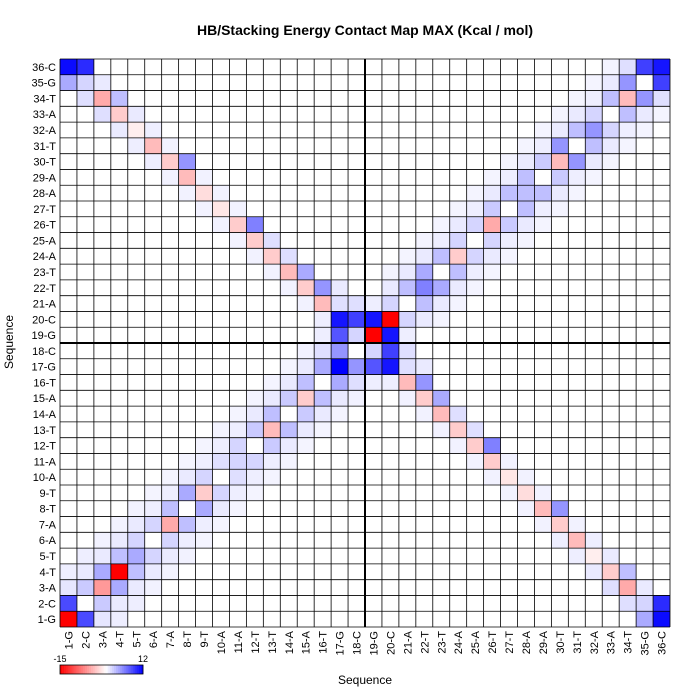 This screenshot has height=700, width=700. Describe the element at coordinates (425, 642) in the screenshot. I see `x-tick-label: 22-T` at that location.